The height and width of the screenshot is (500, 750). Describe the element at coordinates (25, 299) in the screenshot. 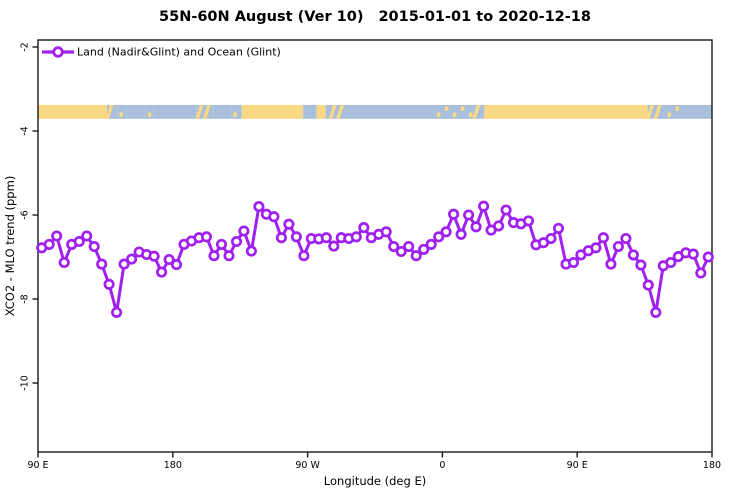

I see `y-tick-label: -8` at that location.